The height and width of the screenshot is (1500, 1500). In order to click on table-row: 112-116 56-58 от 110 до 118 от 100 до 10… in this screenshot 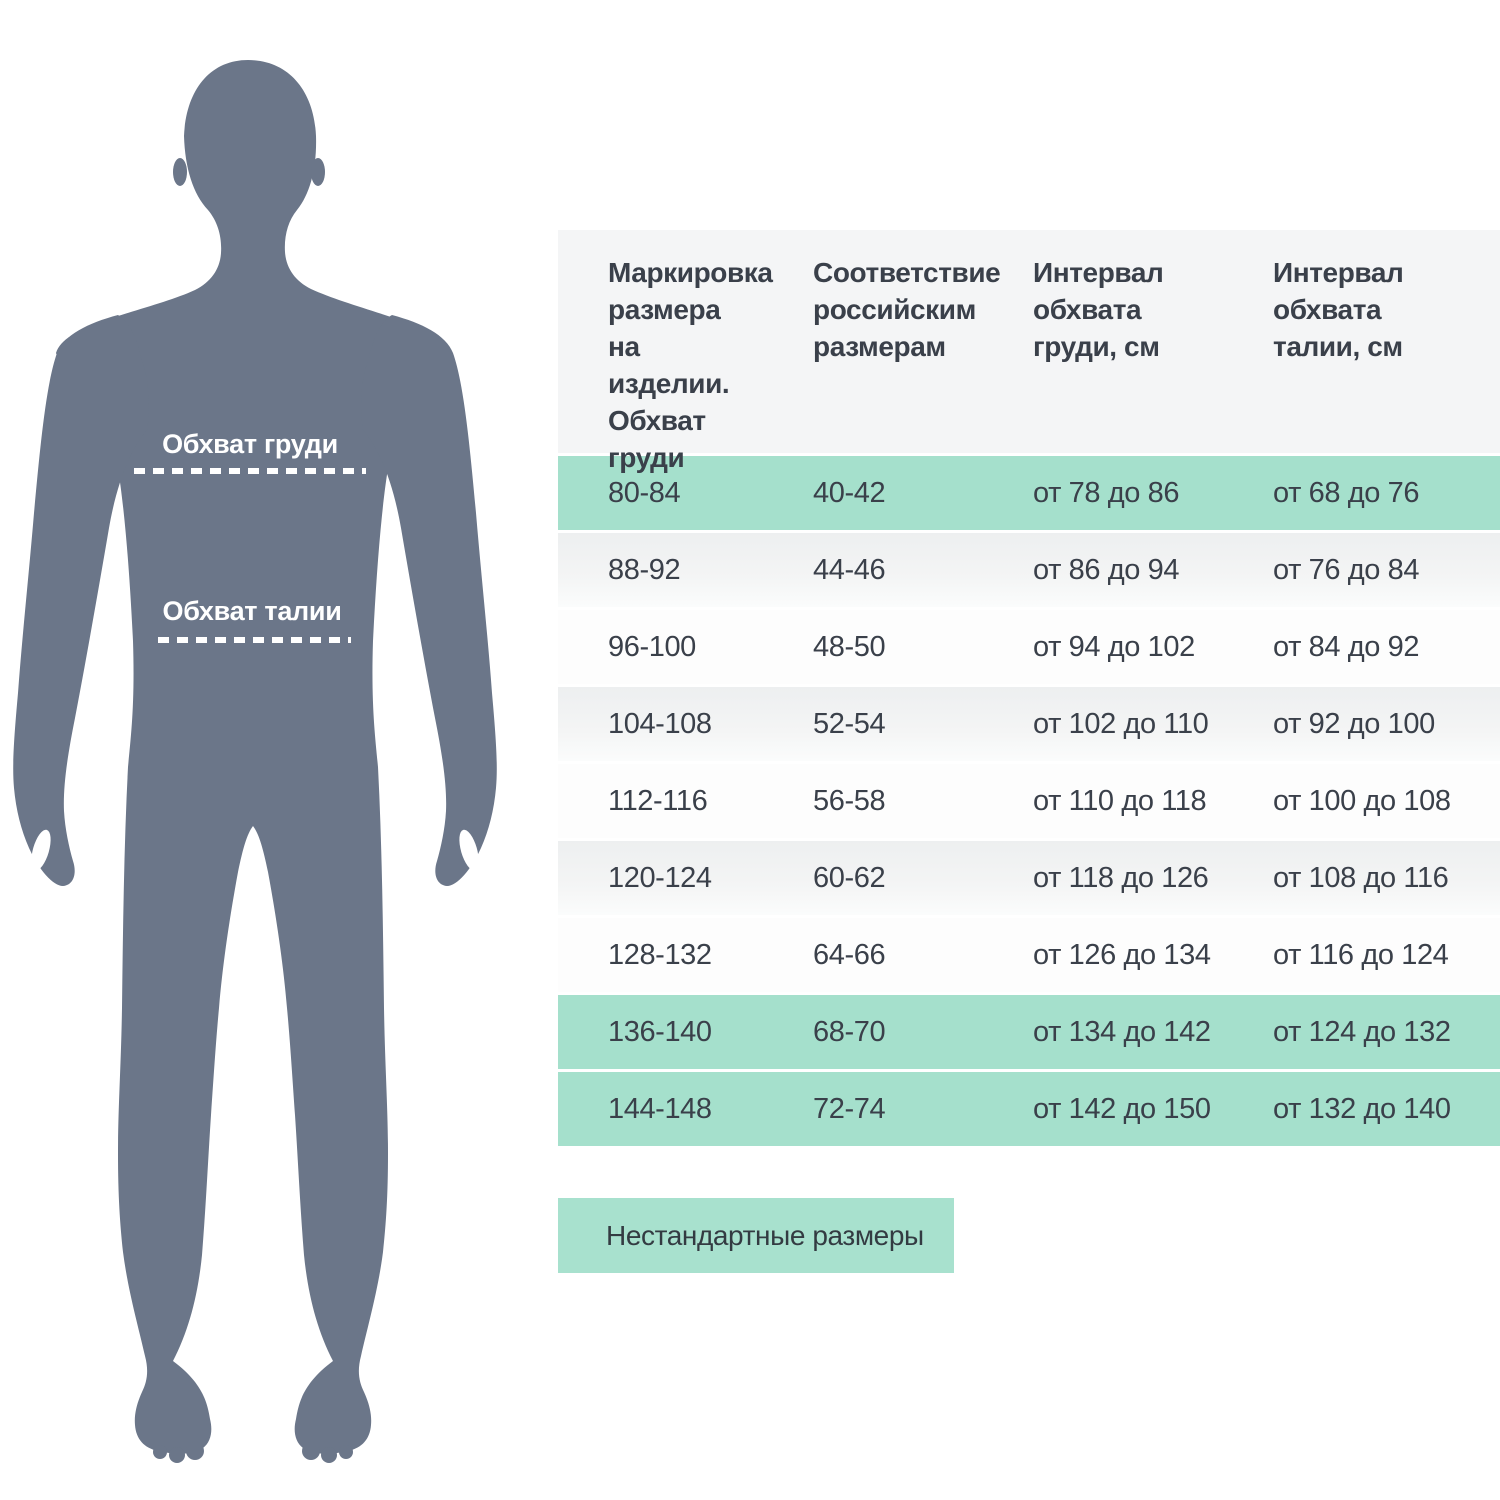, I will do `click(1029, 799)`.